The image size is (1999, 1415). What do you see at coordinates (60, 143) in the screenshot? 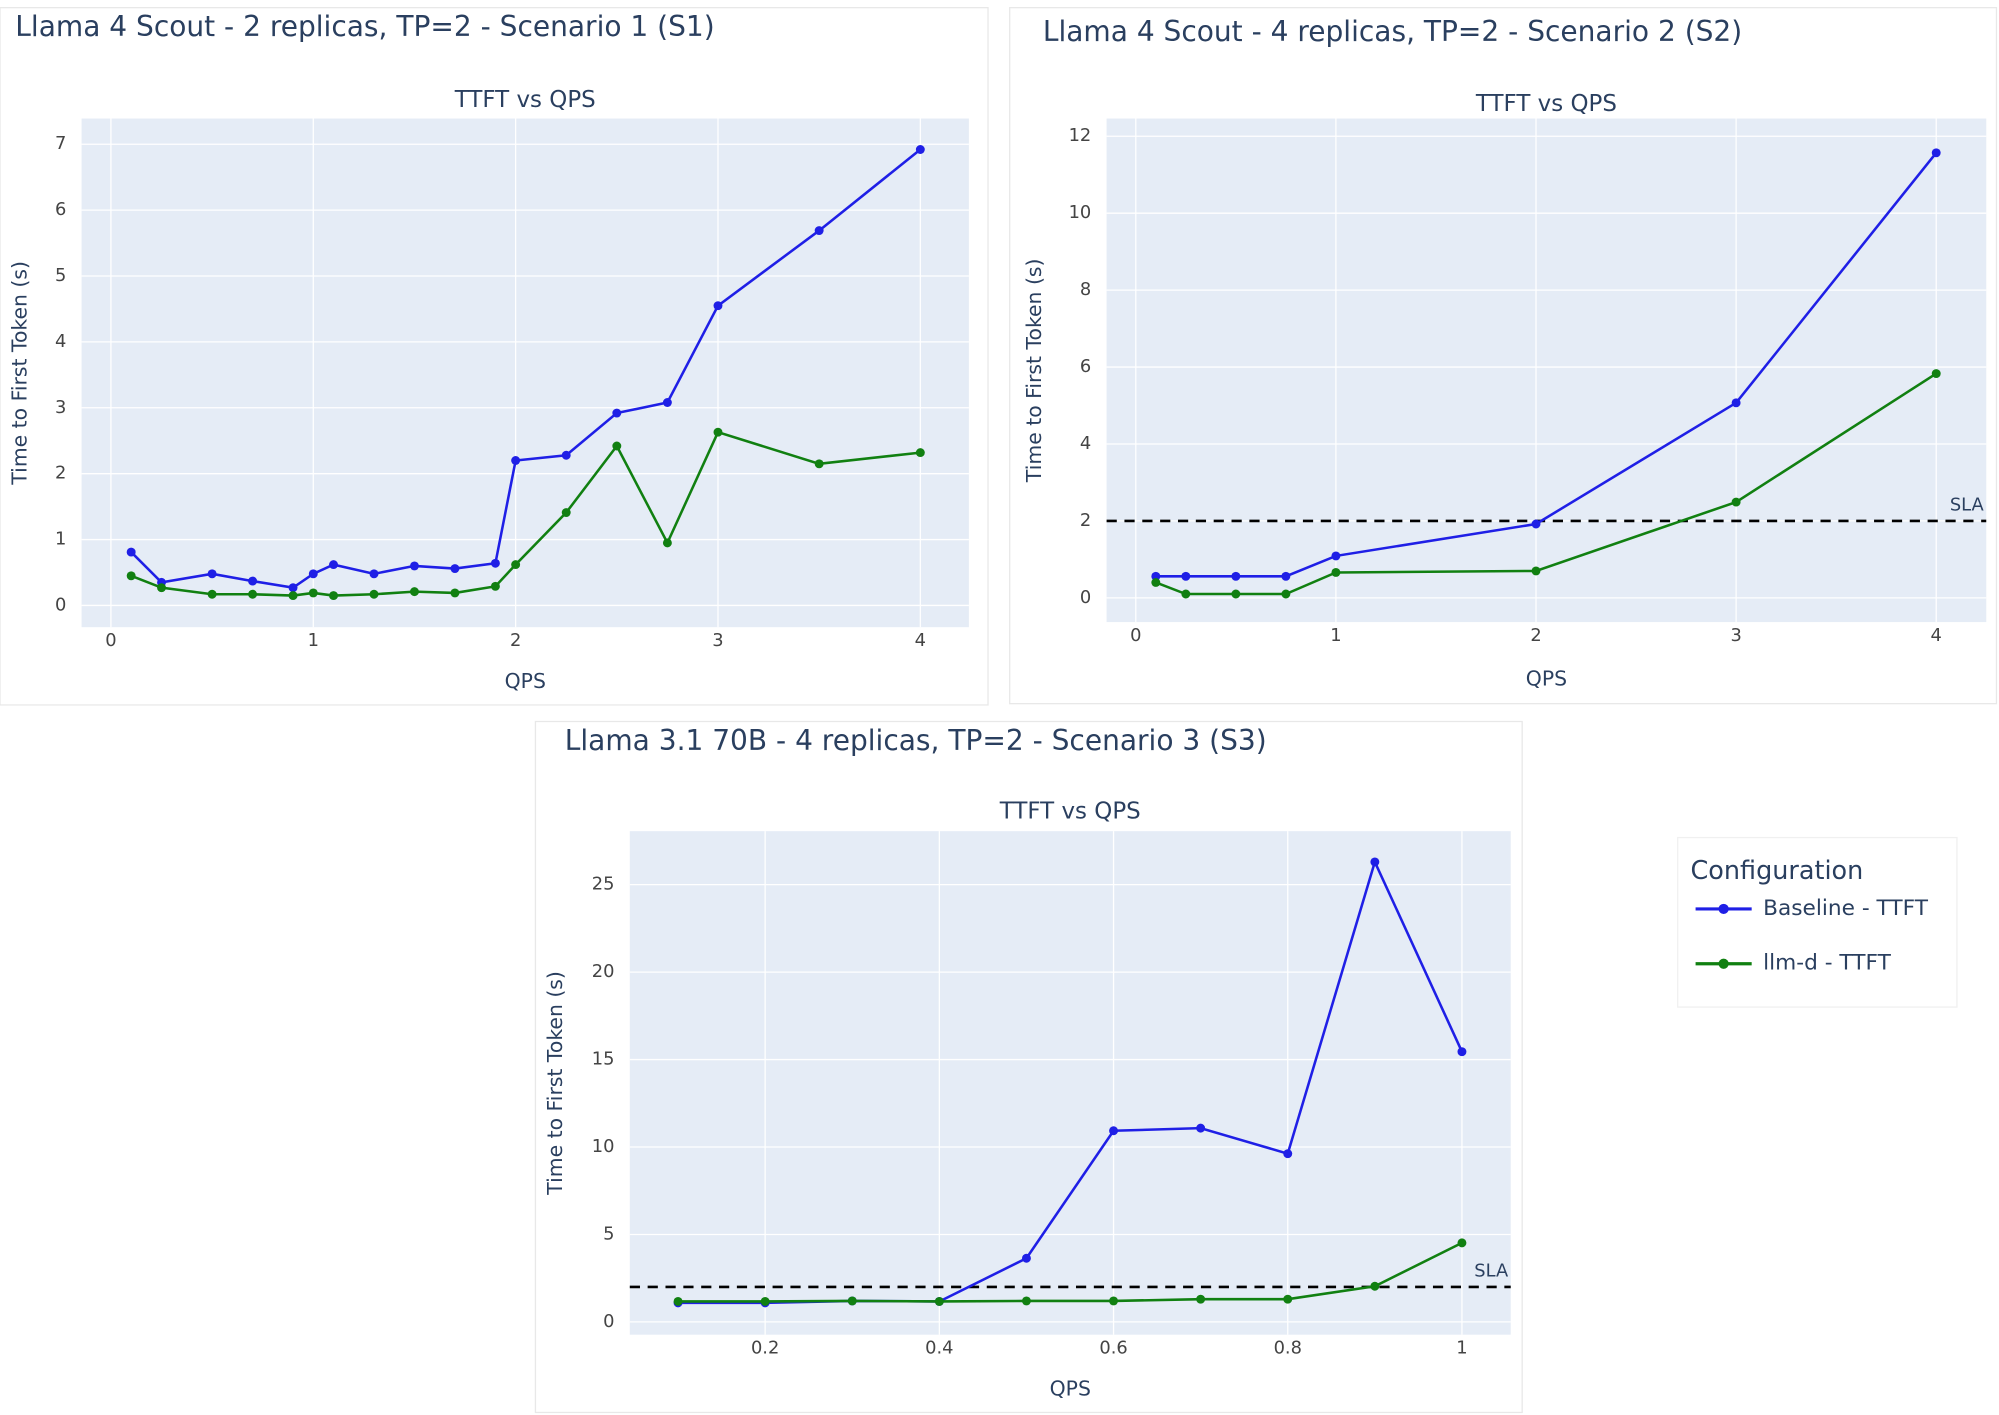
I see `y-tick-label: 7` at bounding box center [60, 143].